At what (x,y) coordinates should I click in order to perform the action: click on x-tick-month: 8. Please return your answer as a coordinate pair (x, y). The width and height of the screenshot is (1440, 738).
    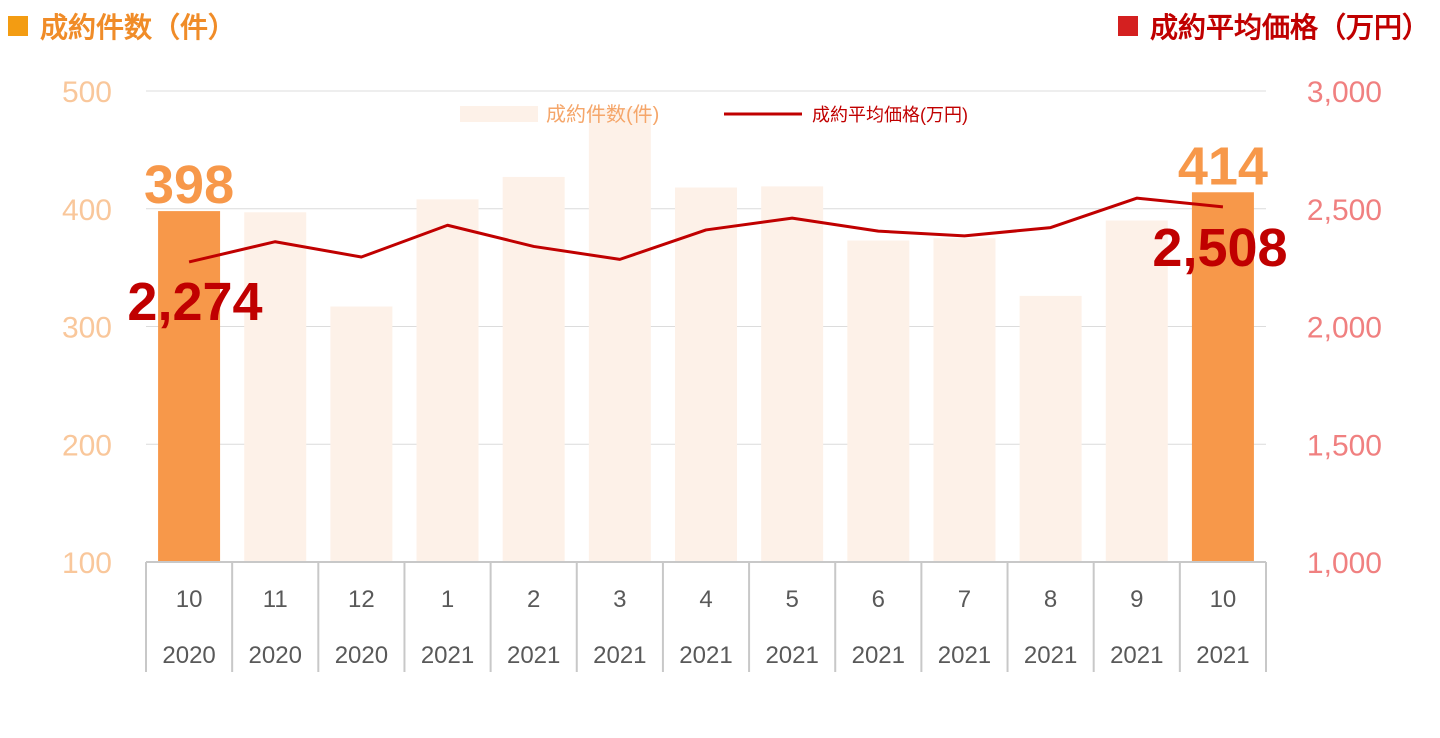
    Looking at the image, I should click on (1050, 599).